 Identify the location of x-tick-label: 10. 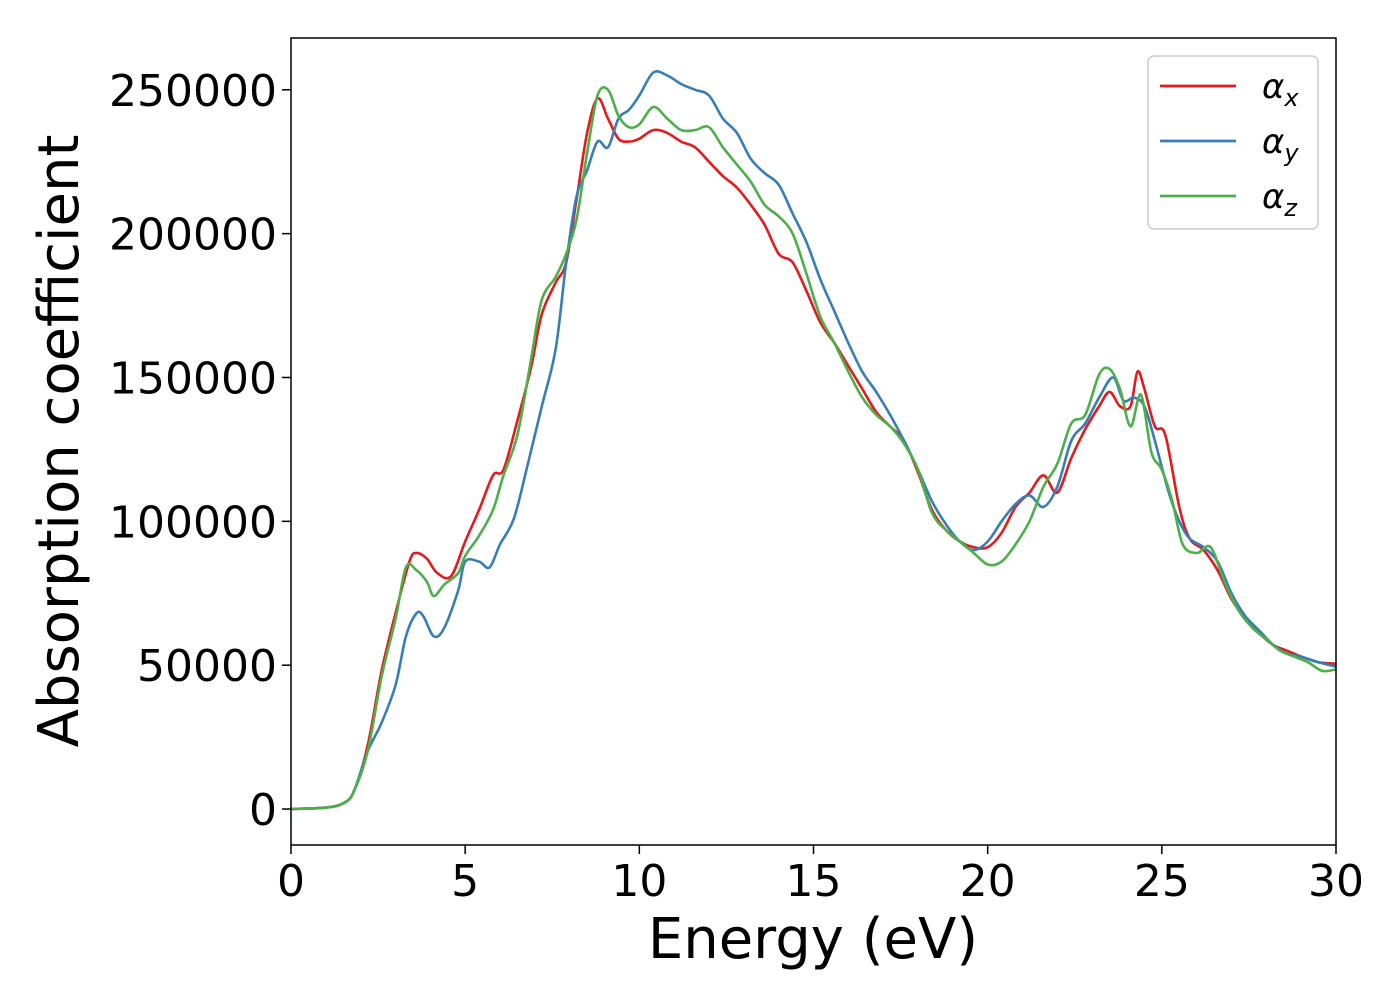
(639, 881).